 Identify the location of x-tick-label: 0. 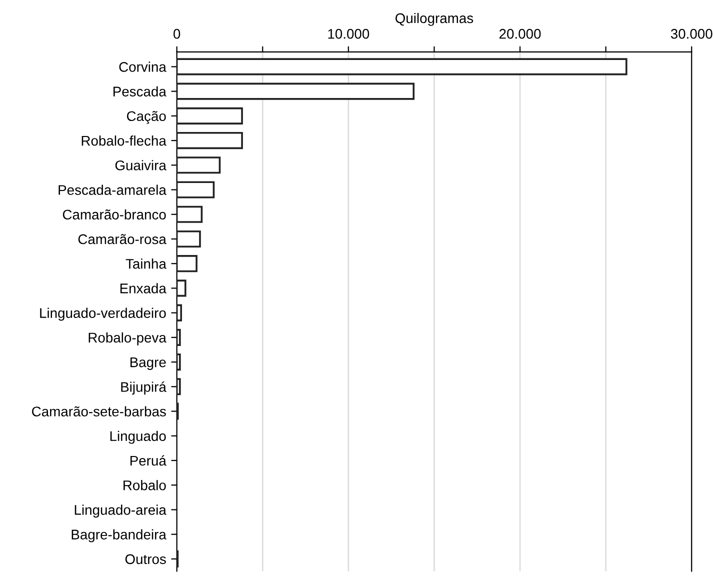
(177, 33).